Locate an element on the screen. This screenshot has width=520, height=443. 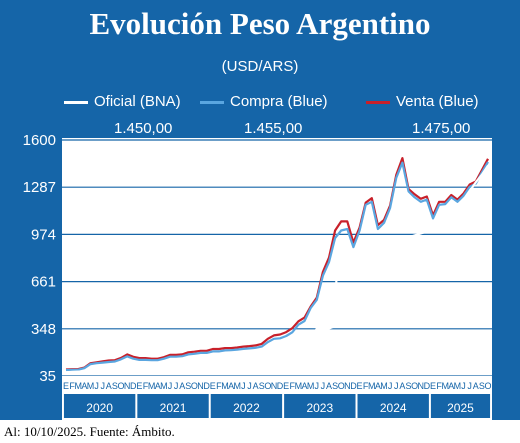
y-tick-label: 1600 is located at coordinates (39, 140).